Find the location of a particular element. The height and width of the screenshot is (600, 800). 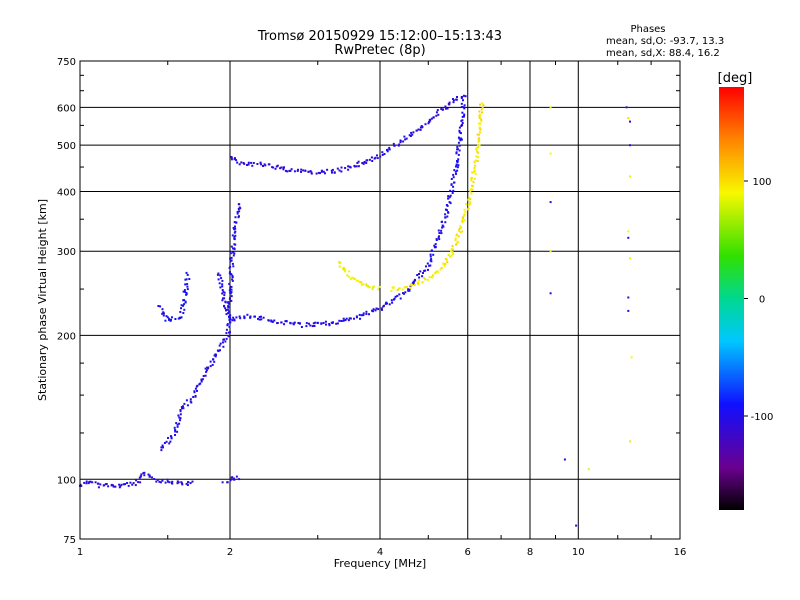

y-tick-label: 750 is located at coordinates (66, 62).